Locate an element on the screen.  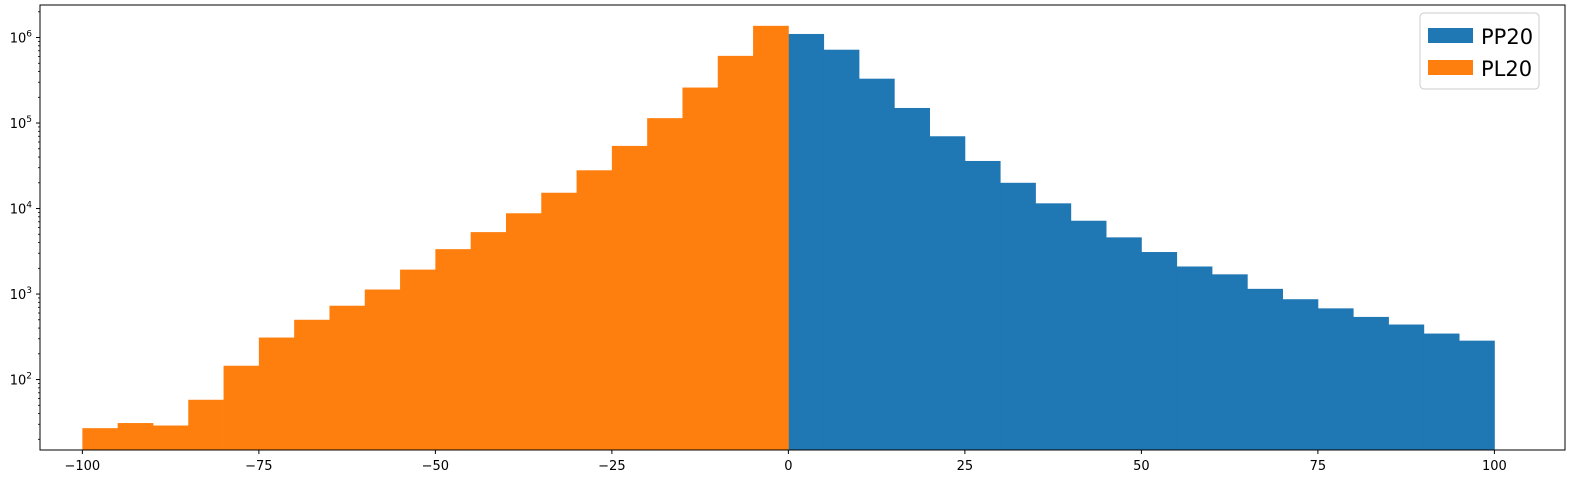
legend-label-pl20: PL20 is located at coordinates (1506, 69).